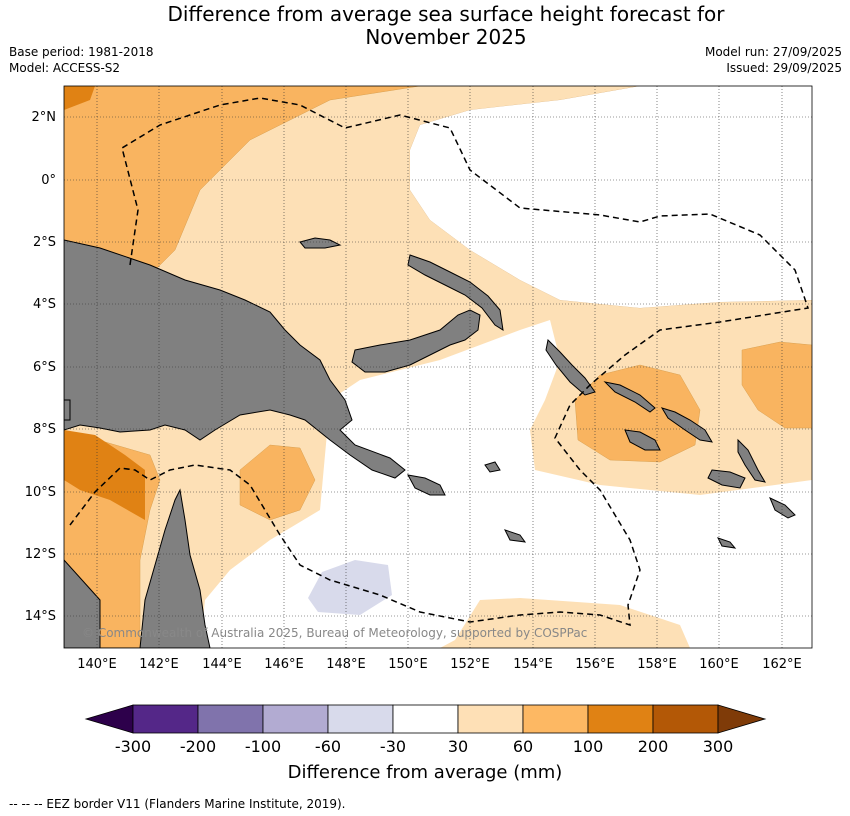 The width and height of the screenshot is (850, 816). I want to click on lat-label: 12°S, so click(40, 554).